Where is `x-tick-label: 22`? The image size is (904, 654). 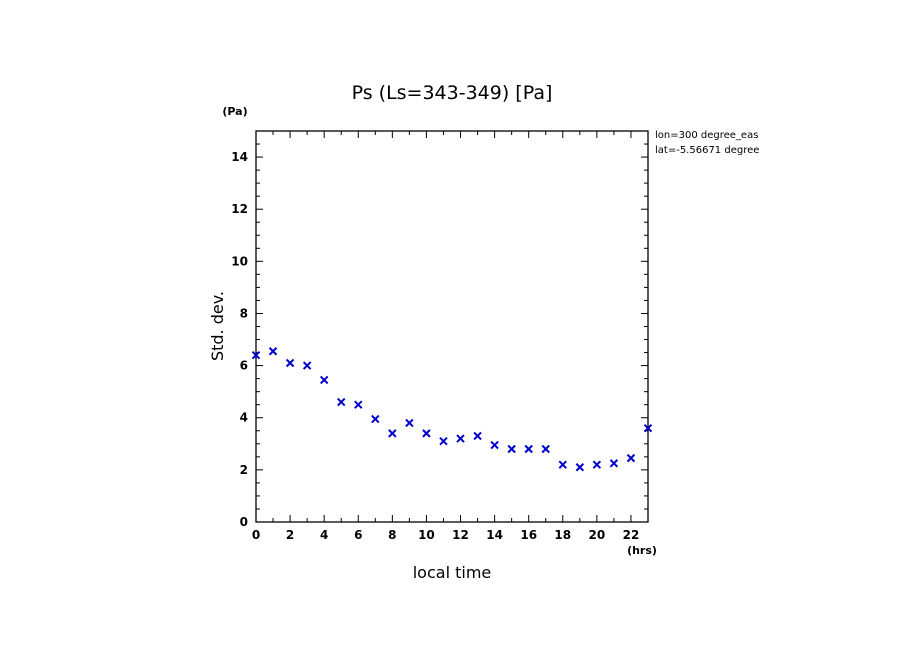
x-tick-label: 22 is located at coordinates (631, 535).